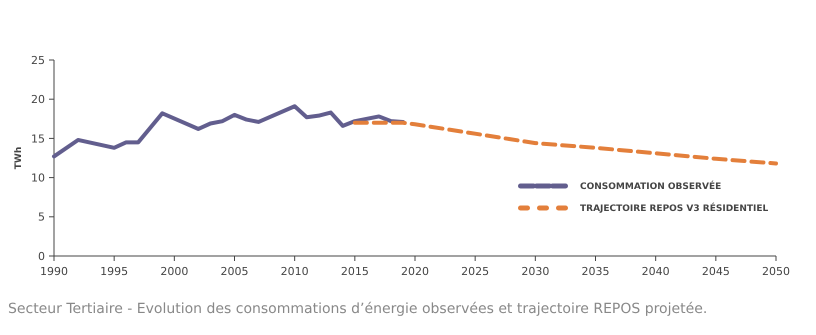  Describe the element at coordinates (38, 60) in the screenshot. I see `y-tick-label: 25` at that location.